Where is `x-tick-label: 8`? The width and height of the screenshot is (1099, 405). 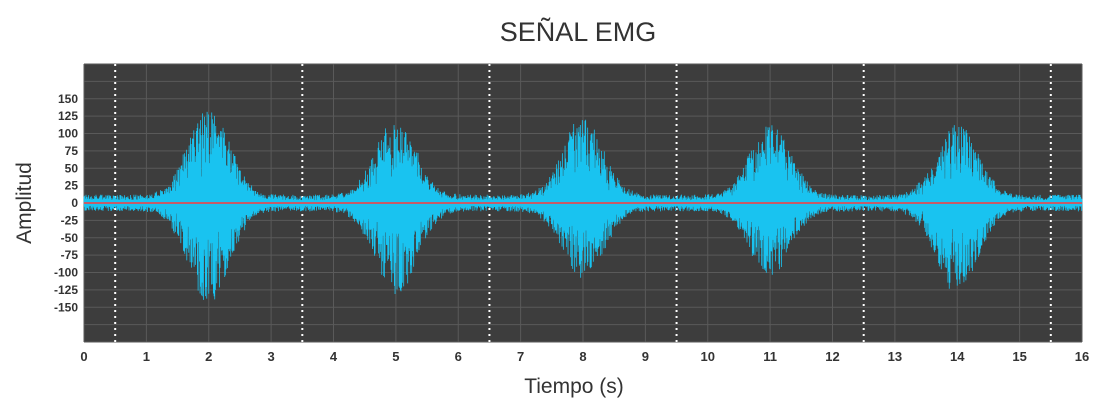 x-tick-label: 8 is located at coordinates (582, 356).